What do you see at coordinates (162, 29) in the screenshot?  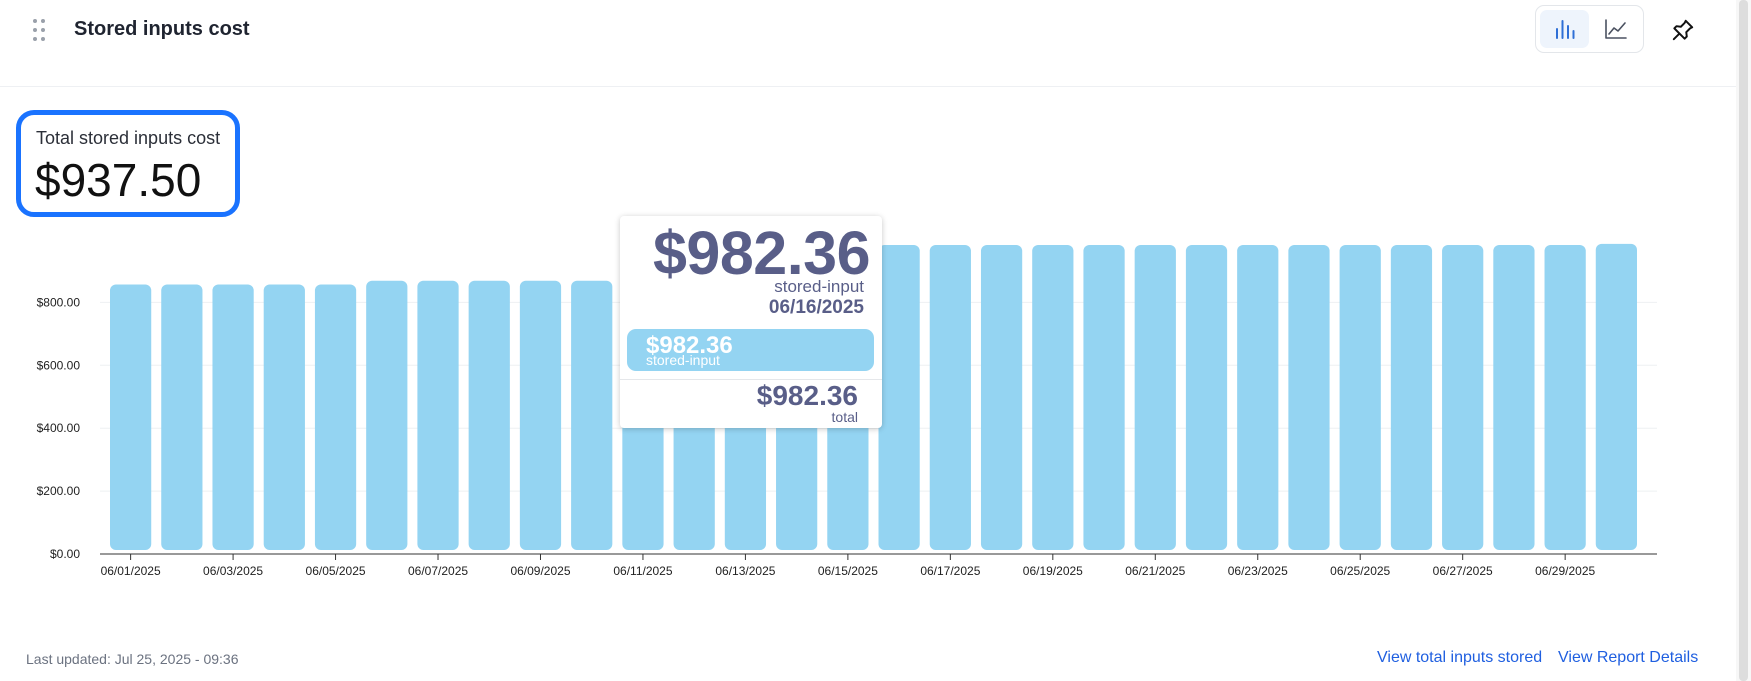 I see `card-title: Stored inputs cost` at bounding box center [162, 29].